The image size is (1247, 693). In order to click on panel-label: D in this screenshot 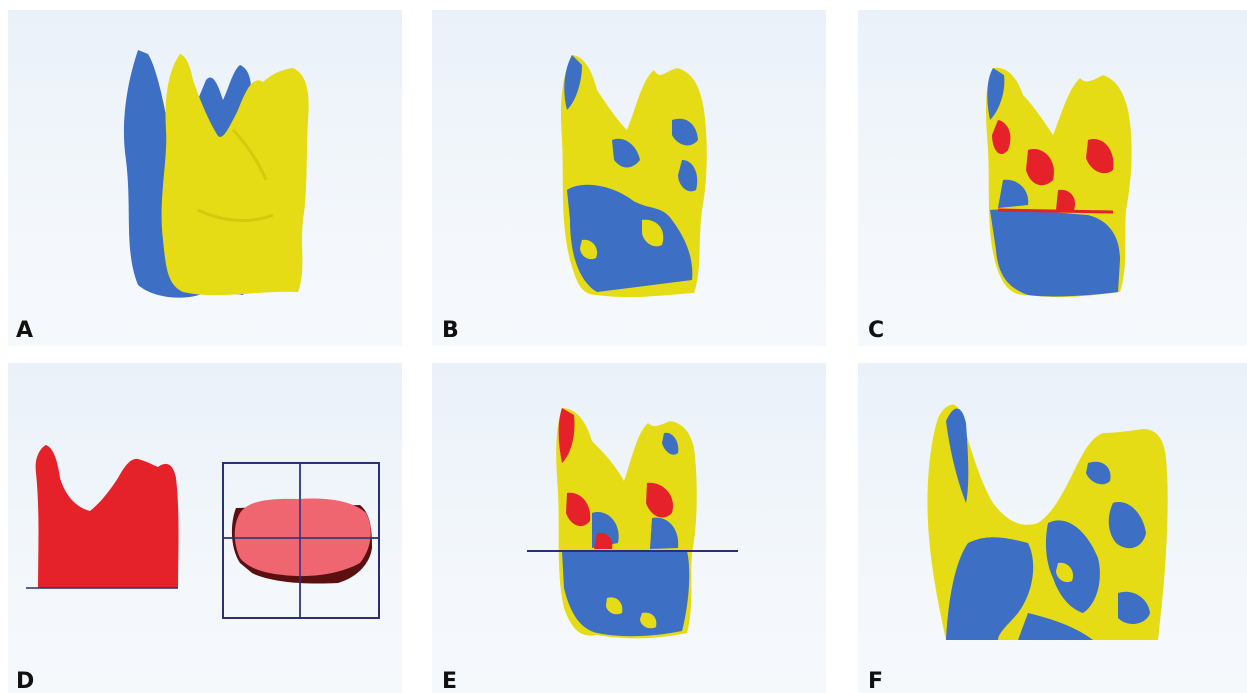, I will do `click(25, 681)`.